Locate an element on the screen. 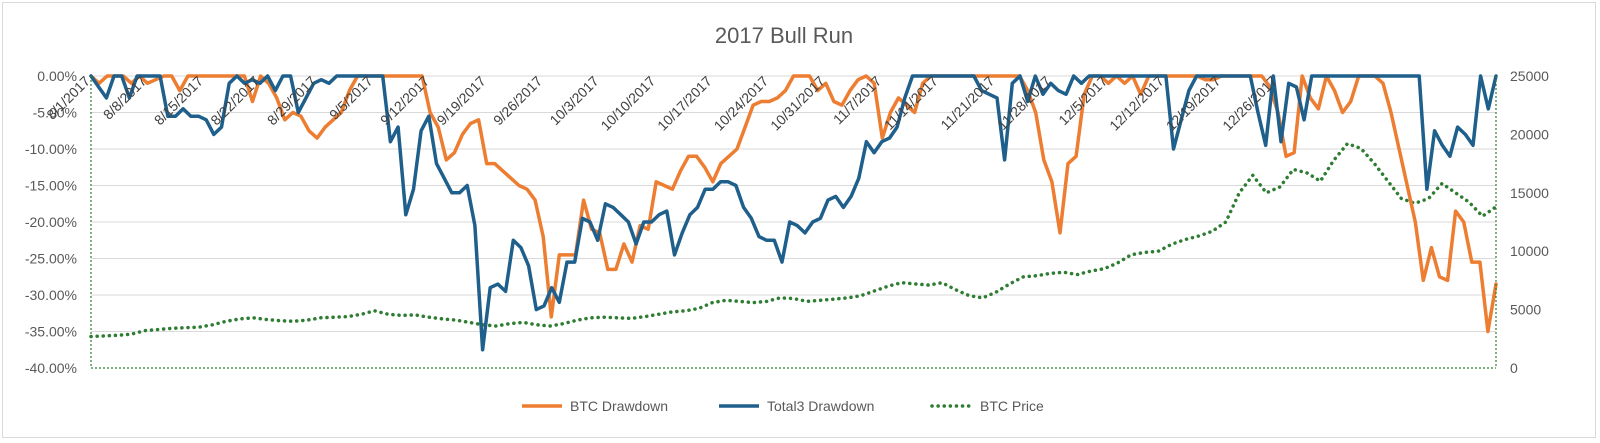  y-left-tick-label: -35.00% is located at coordinates (51, 332).